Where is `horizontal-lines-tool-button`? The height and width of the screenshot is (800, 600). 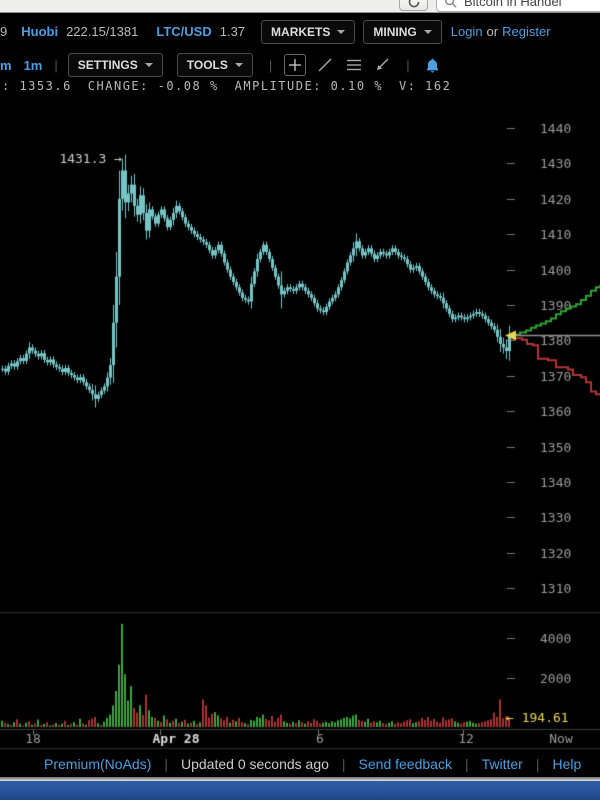
horizontal-lines-tool-button is located at coordinates (354, 65).